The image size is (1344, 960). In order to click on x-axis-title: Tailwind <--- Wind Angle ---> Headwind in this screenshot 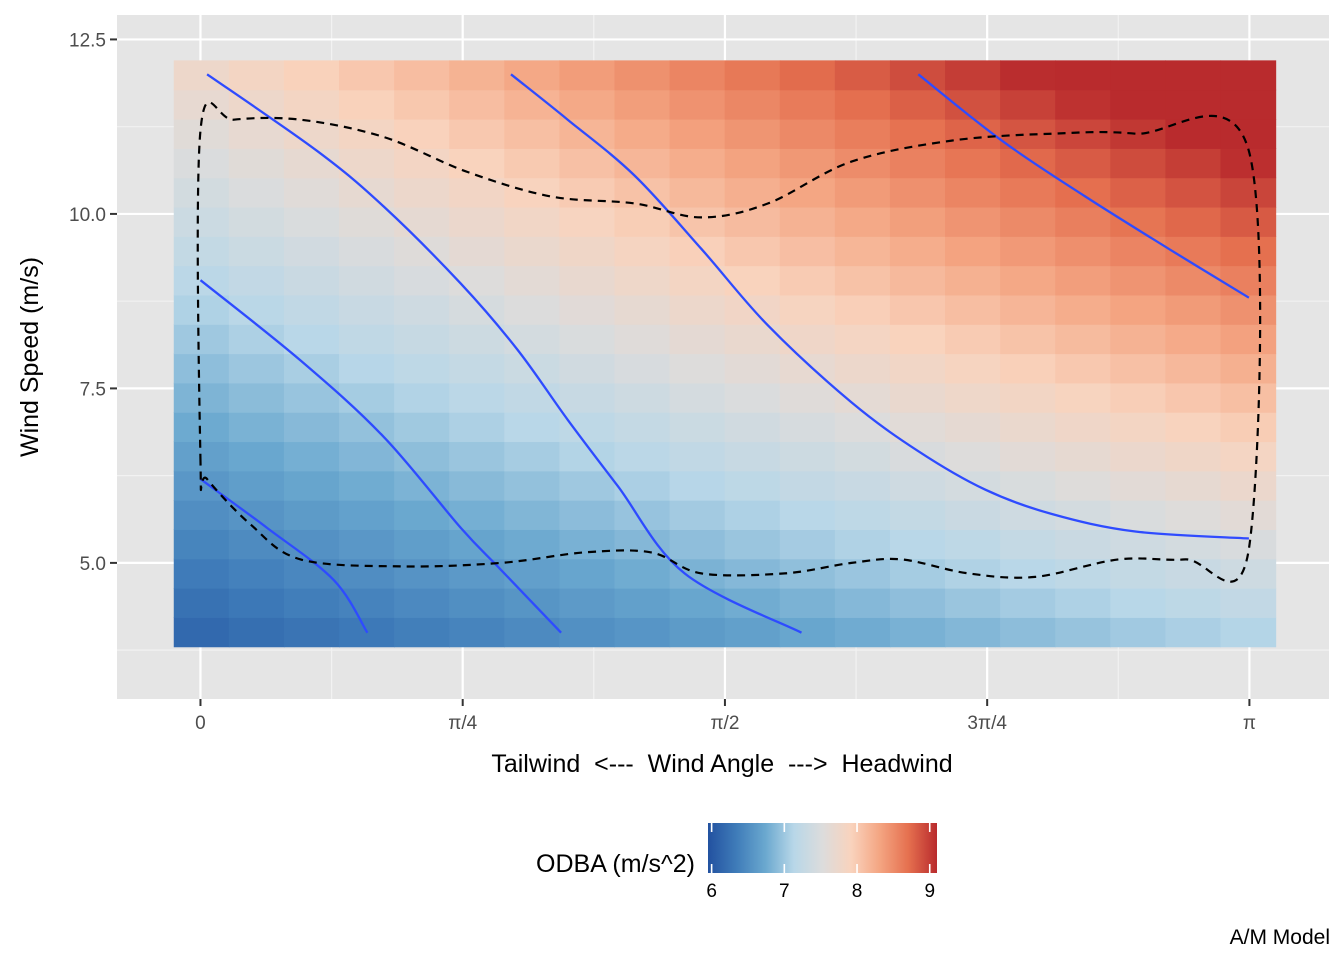, I will do `click(721, 764)`.